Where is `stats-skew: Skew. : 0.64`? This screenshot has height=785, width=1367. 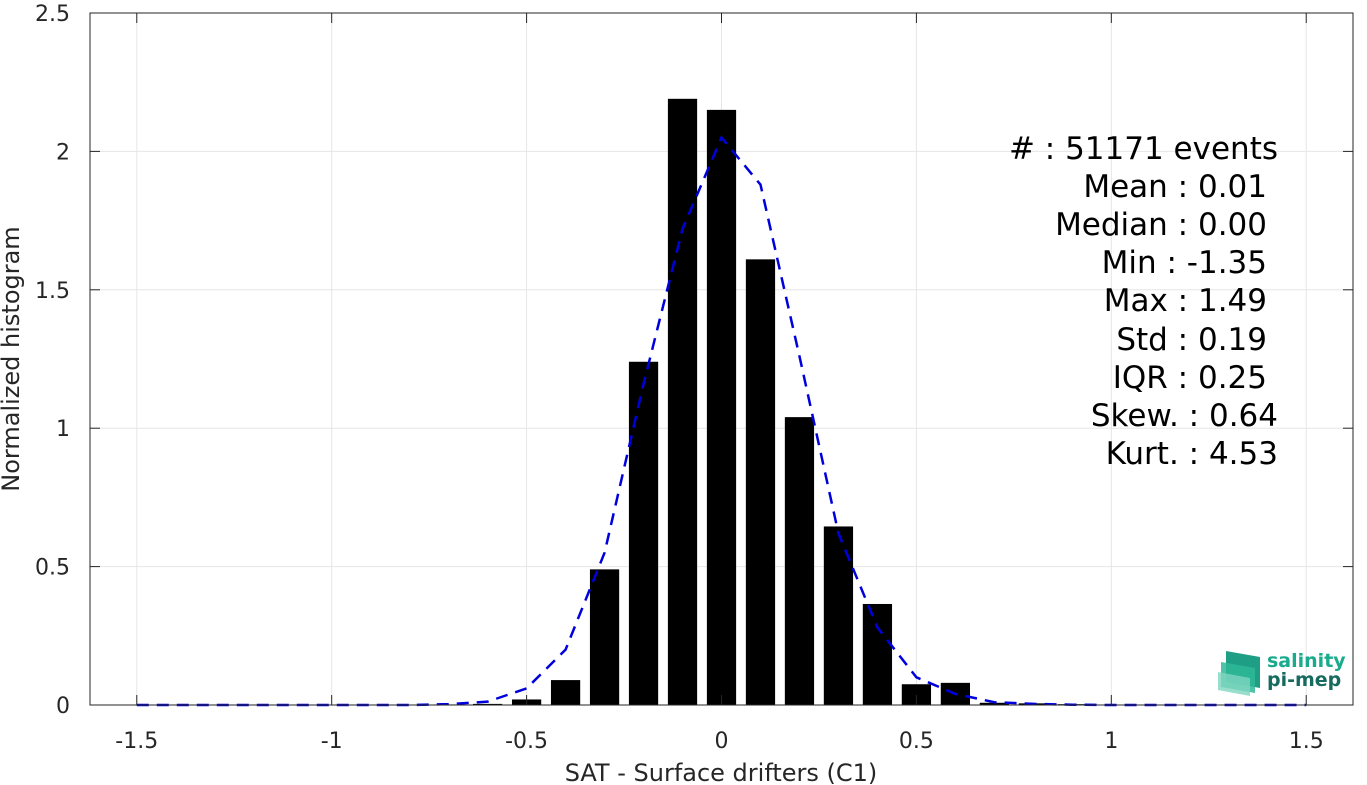 stats-skew: Skew. : 0.64 is located at coordinates (1184, 416).